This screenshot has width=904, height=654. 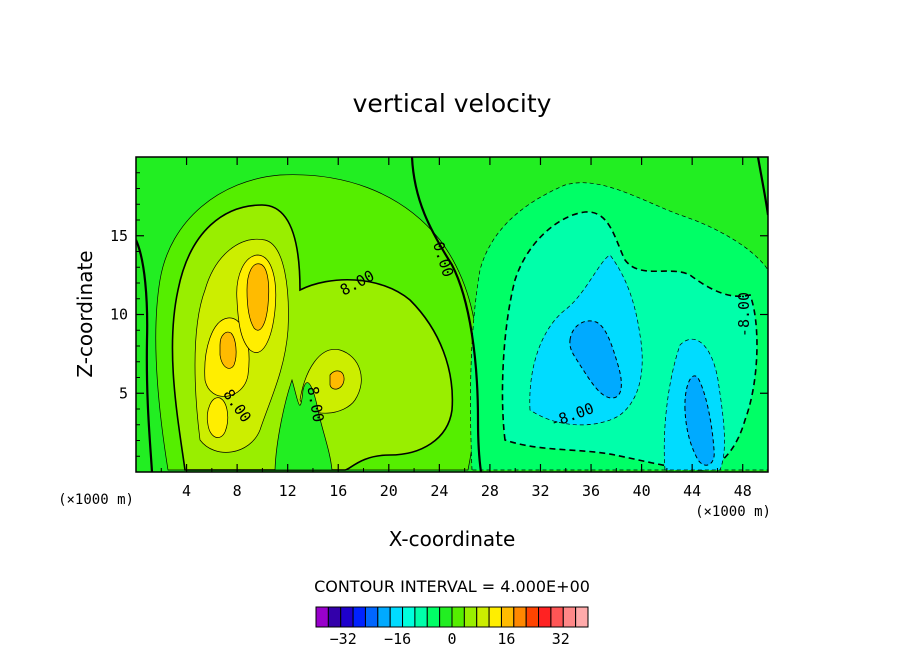 What do you see at coordinates (228, 350) in the screenshot?
I see `contour-fill-plus20b` at bounding box center [228, 350].